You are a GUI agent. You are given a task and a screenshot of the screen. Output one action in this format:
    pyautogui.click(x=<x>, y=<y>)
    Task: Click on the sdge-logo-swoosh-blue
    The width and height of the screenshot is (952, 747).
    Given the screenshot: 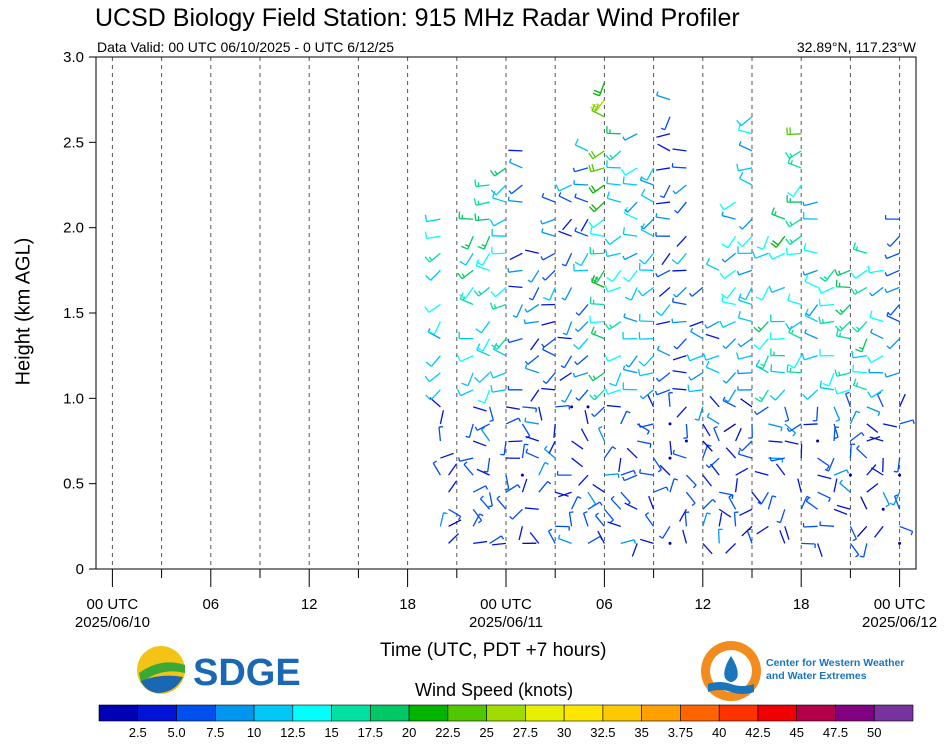 What is the action you would take?
    pyautogui.click(x=162, y=684)
    